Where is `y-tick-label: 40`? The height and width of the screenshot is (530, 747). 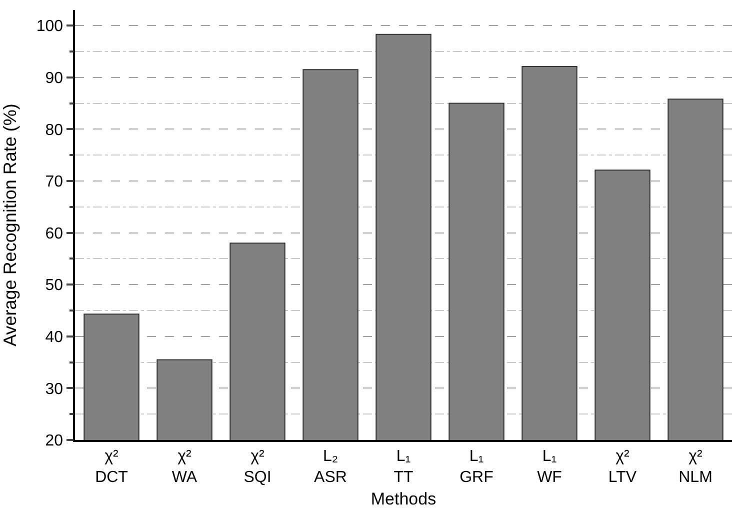
y-tick-label: 40 is located at coordinates (54, 337).